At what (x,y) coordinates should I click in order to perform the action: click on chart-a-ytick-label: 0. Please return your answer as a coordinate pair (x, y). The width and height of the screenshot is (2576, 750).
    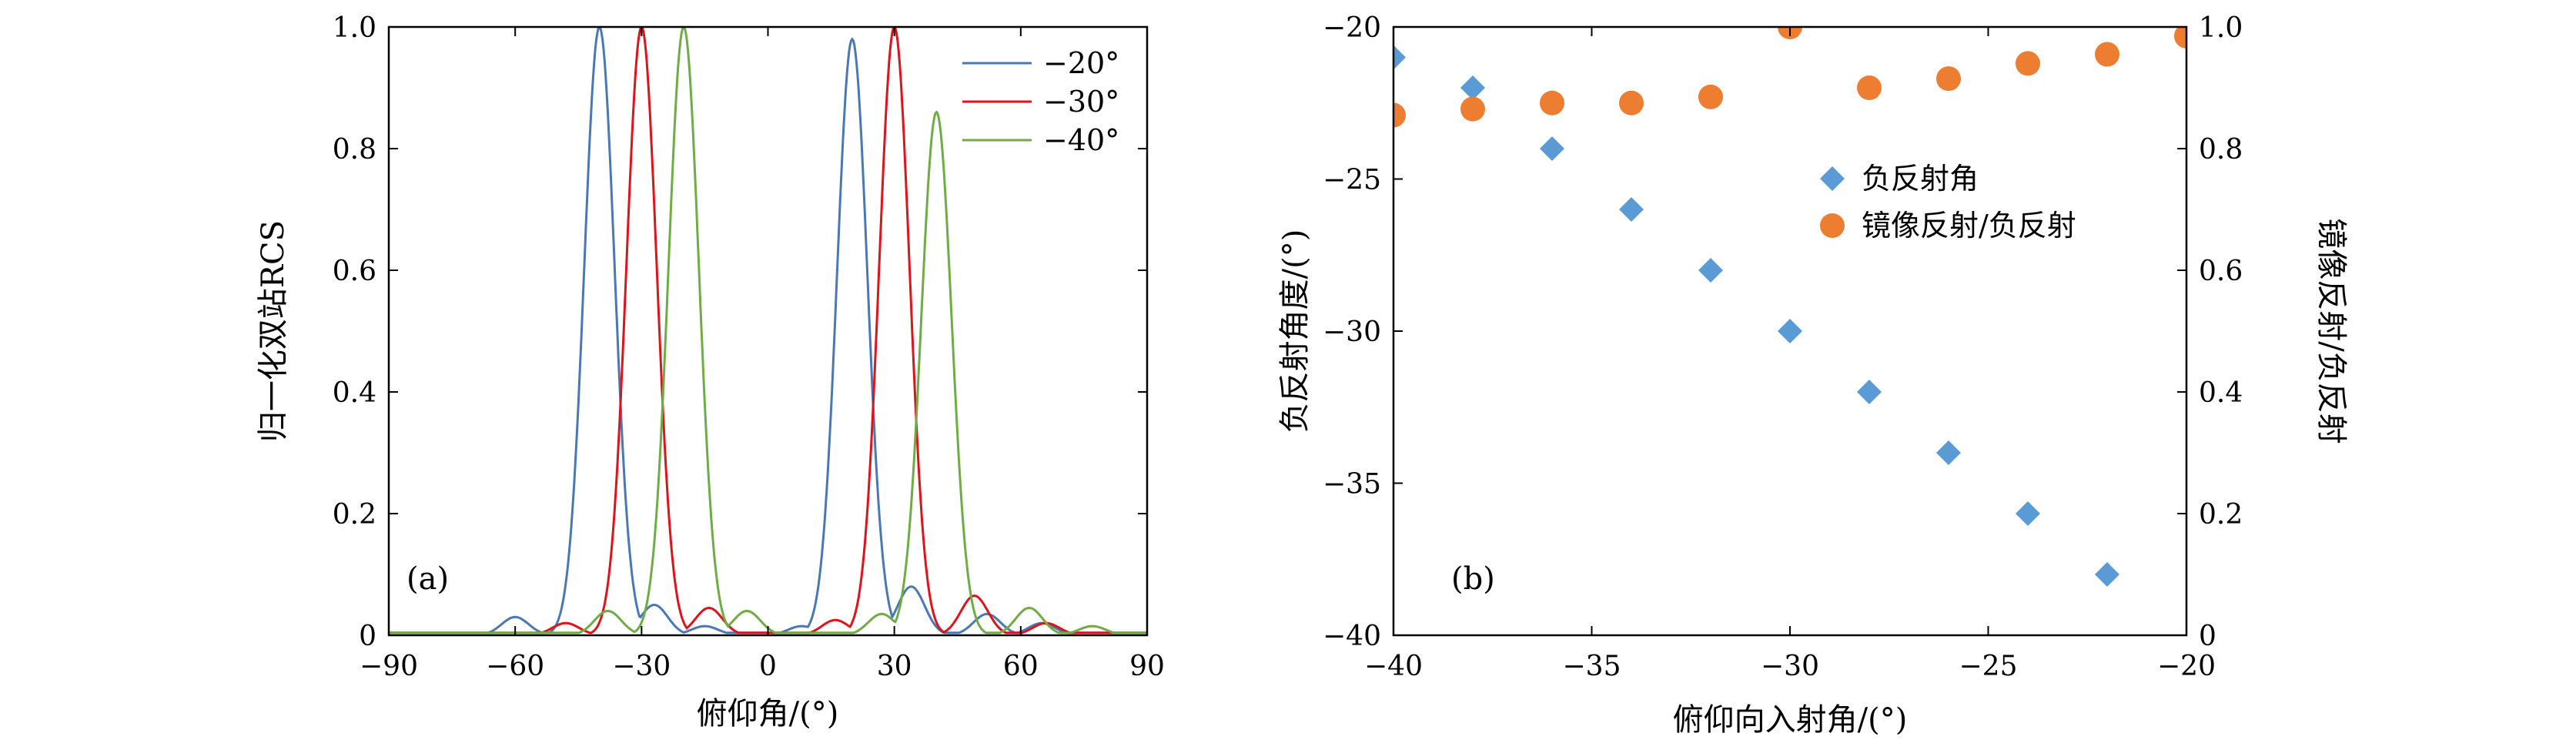
    Looking at the image, I should click on (368, 636).